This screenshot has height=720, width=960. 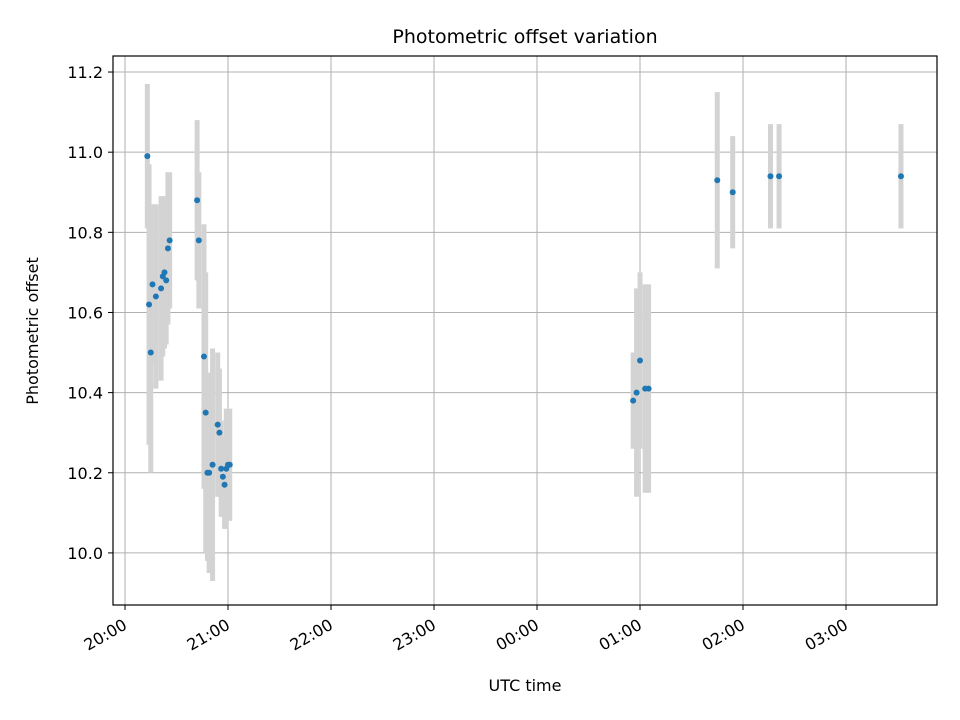 I want to click on x-axis-label: UTC time, so click(x=525, y=685).